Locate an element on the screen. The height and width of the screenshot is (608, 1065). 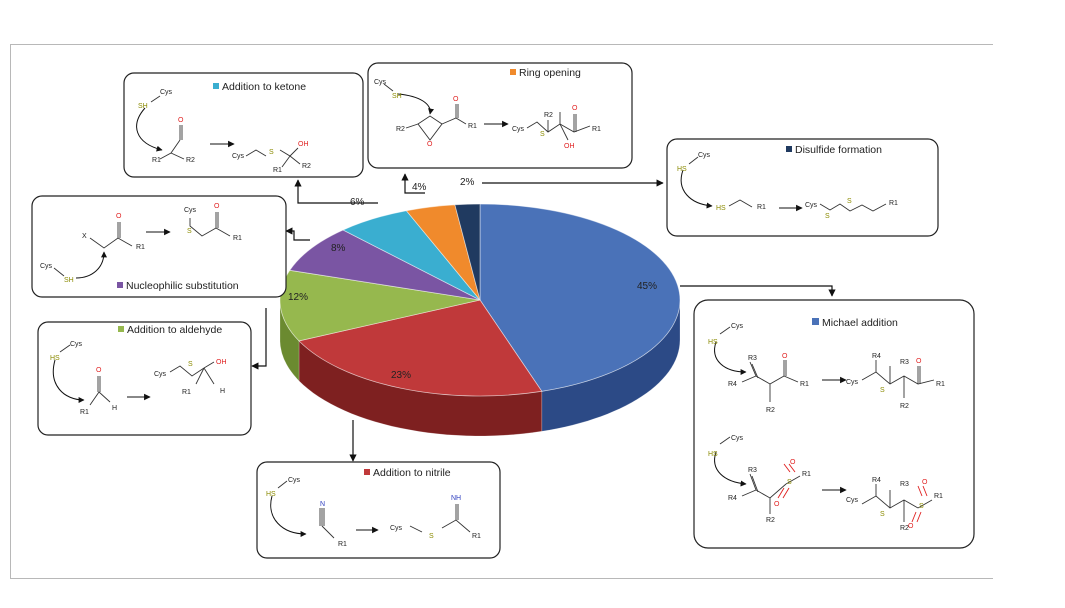
scheme-title-ketone: Addition to ketone is located at coordinates (264, 87).